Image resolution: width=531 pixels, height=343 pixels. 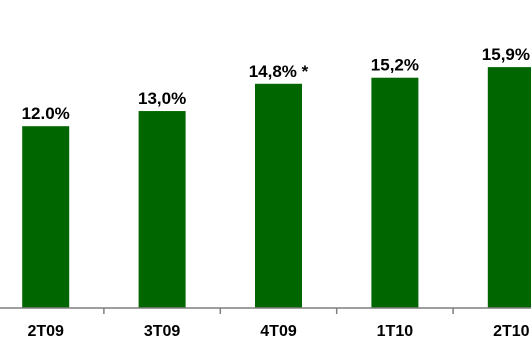 I want to click on x-tick-label-1t10: 1T10, so click(x=395, y=331).